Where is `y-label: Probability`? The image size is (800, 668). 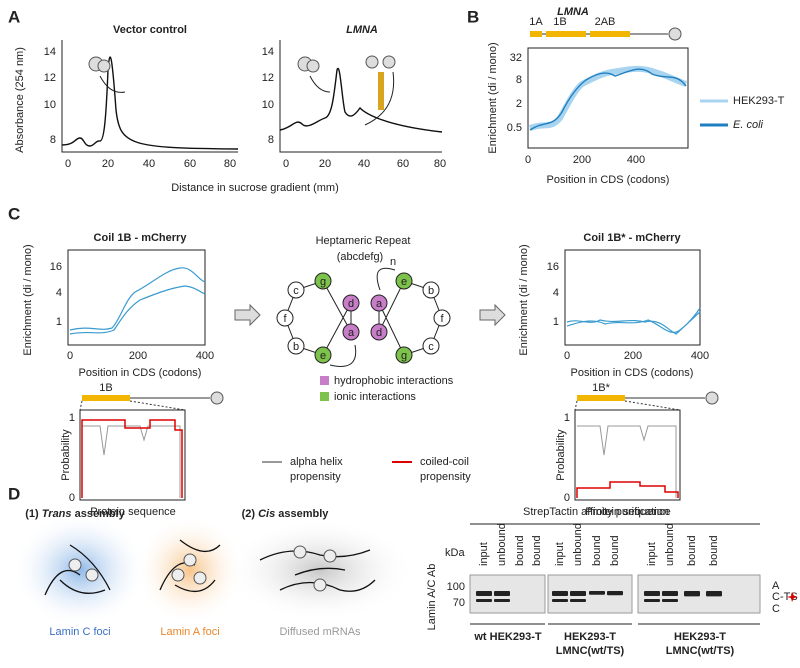
y-label: Probability is located at coordinates (561, 455).